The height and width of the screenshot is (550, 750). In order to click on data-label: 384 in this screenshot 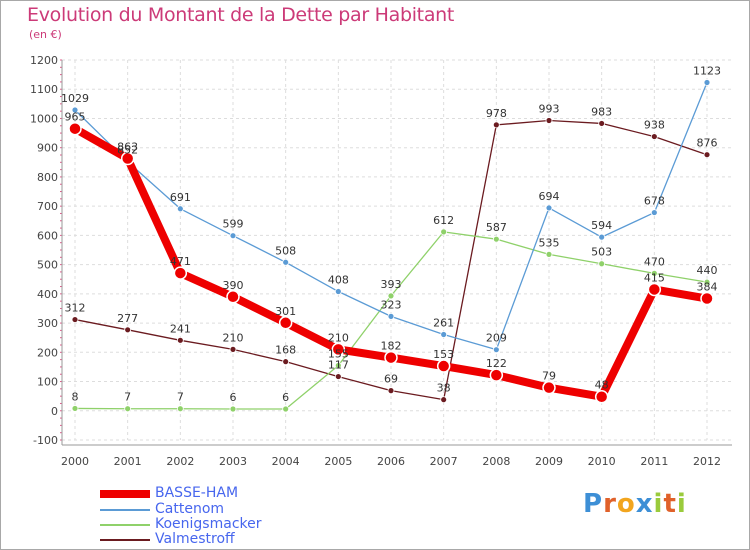, I will do `click(707, 287)`.